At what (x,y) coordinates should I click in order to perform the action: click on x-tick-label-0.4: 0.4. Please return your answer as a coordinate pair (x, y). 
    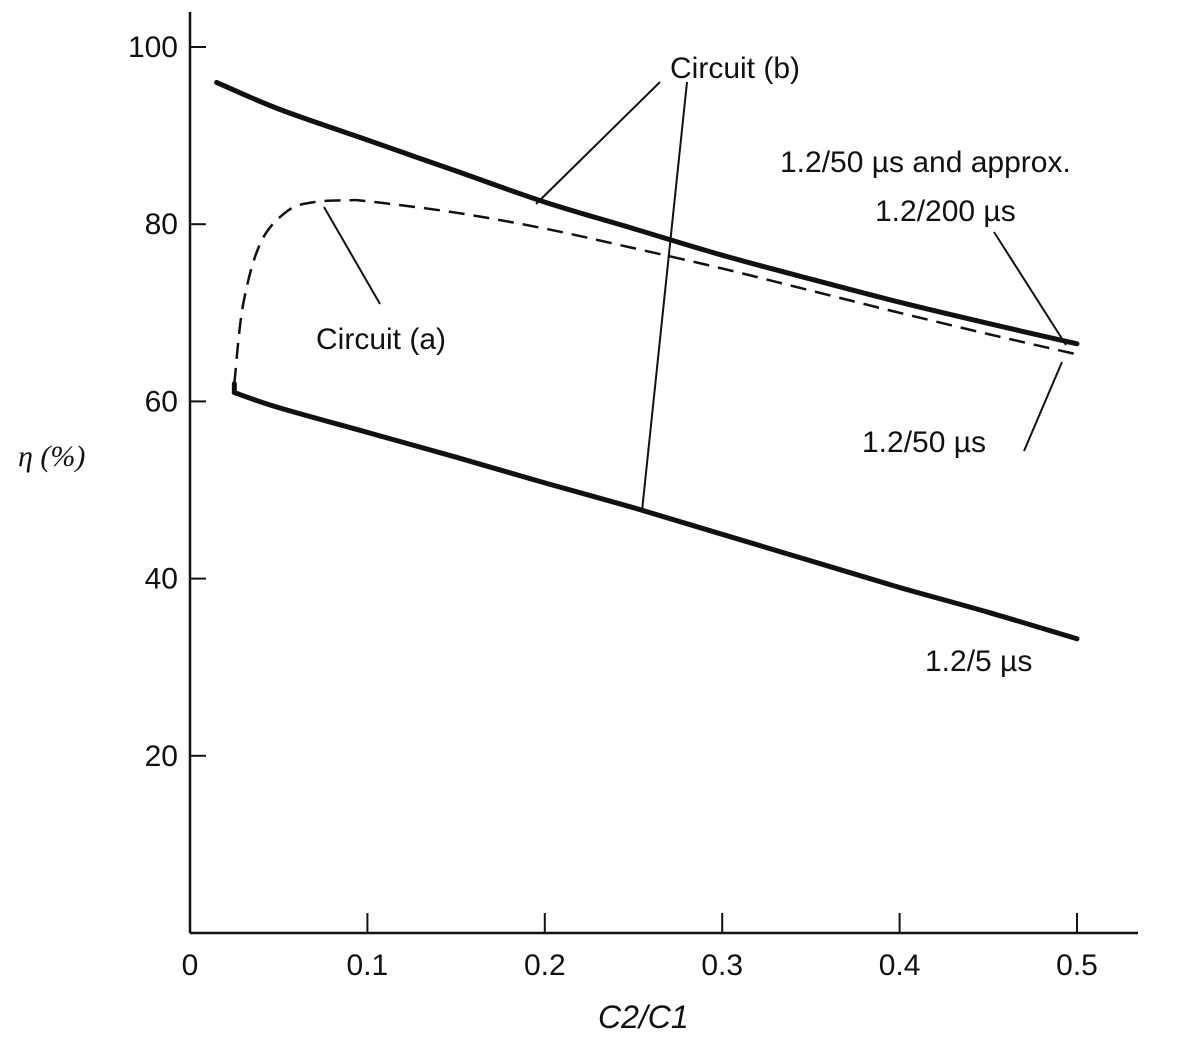
    Looking at the image, I should click on (900, 965).